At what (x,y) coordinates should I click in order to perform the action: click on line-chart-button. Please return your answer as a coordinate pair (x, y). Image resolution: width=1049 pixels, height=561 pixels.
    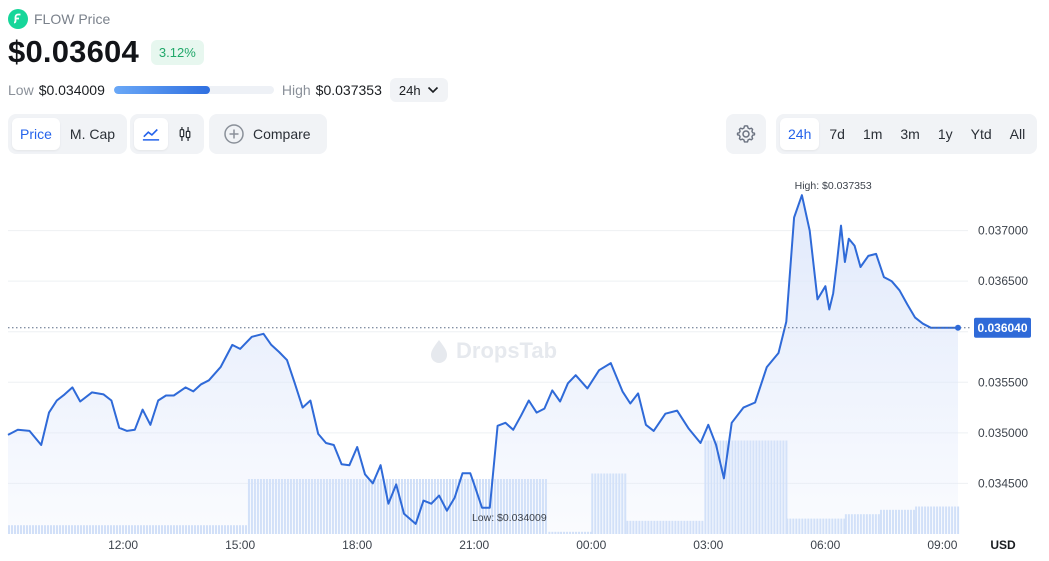
    Looking at the image, I should click on (151, 134).